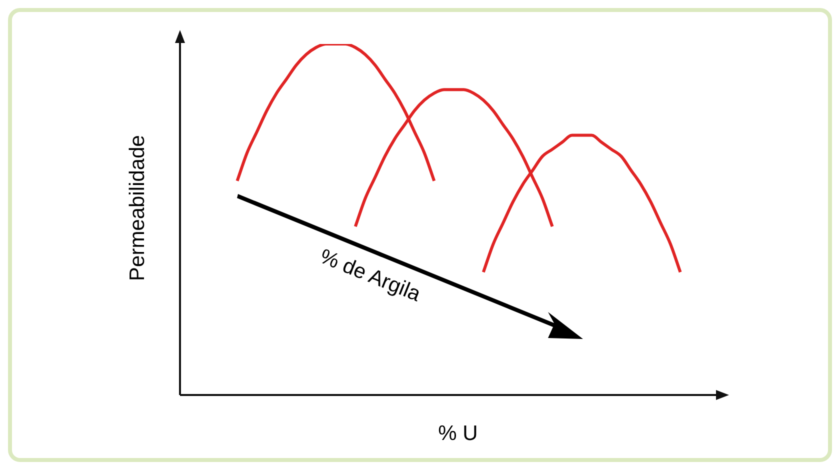 This screenshot has height=470, width=840. Describe the element at coordinates (370, 276) in the screenshot. I see `annotation: % de Argila` at that location.